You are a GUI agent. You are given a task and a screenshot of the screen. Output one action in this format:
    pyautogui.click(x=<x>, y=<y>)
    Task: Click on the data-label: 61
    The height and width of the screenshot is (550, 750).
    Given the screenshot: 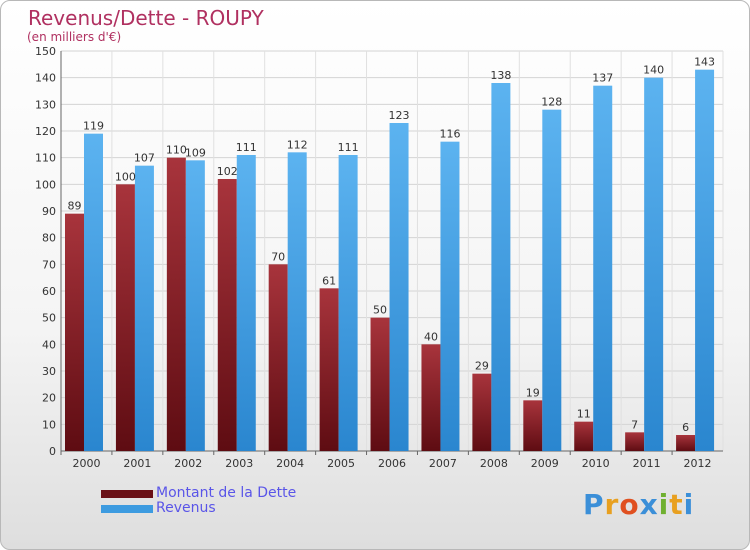 What is the action you would take?
    pyautogui.click(x=329, y=280)
    